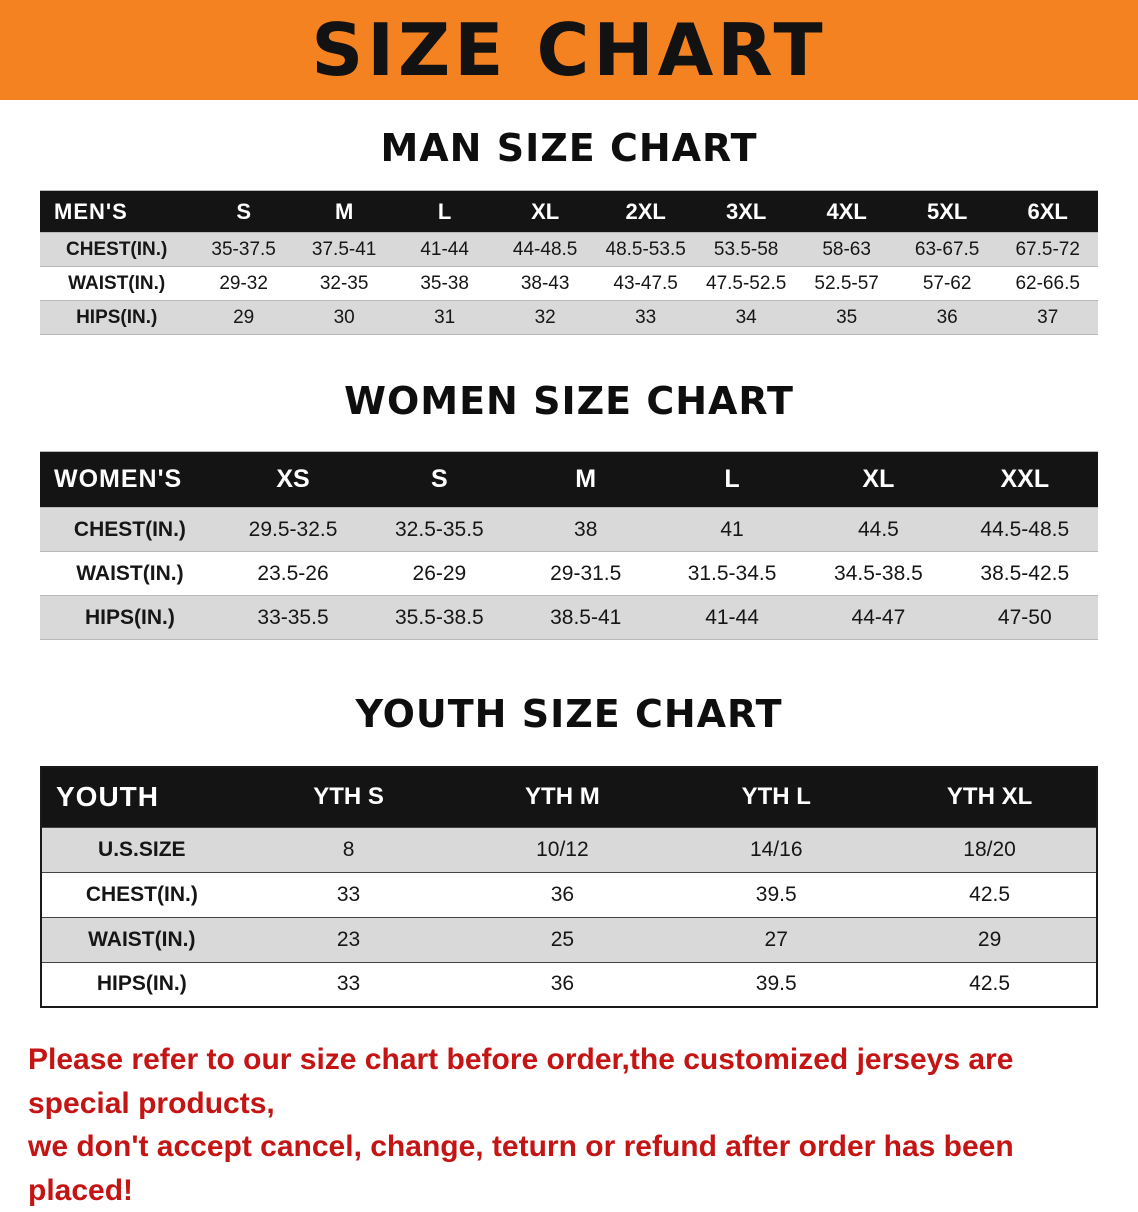 This screenshot has height=1212, width=1138. Describe the element at coordinates (293, 617) in the screenshot. I see `size-value: 33-35.5` at that location.